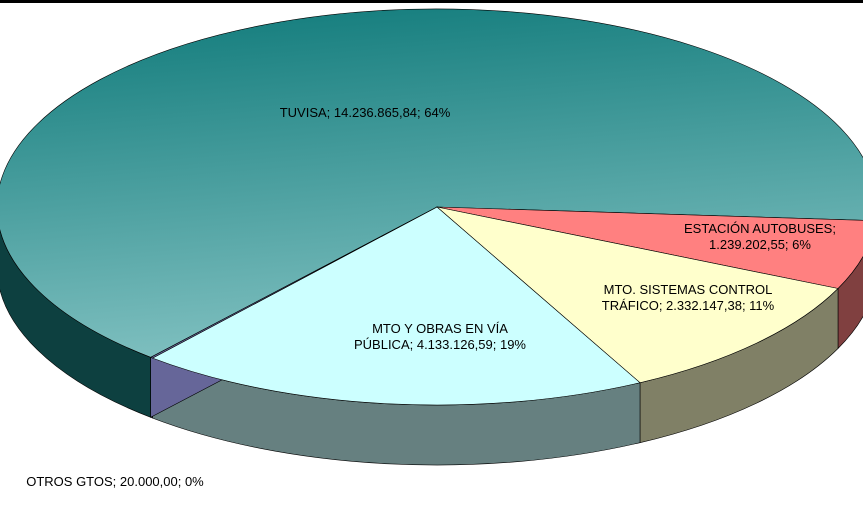 This screenshot has height=509, width=863. What do you see at coordinates (431, 1) in the screenshot?
I see `top-border` at bounding box center [431, 1].